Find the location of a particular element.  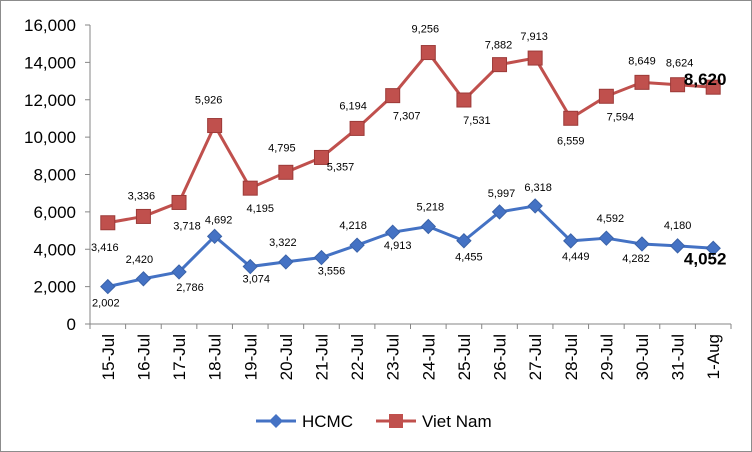

data-label: 4,795 is located at coordinates (282, 148).